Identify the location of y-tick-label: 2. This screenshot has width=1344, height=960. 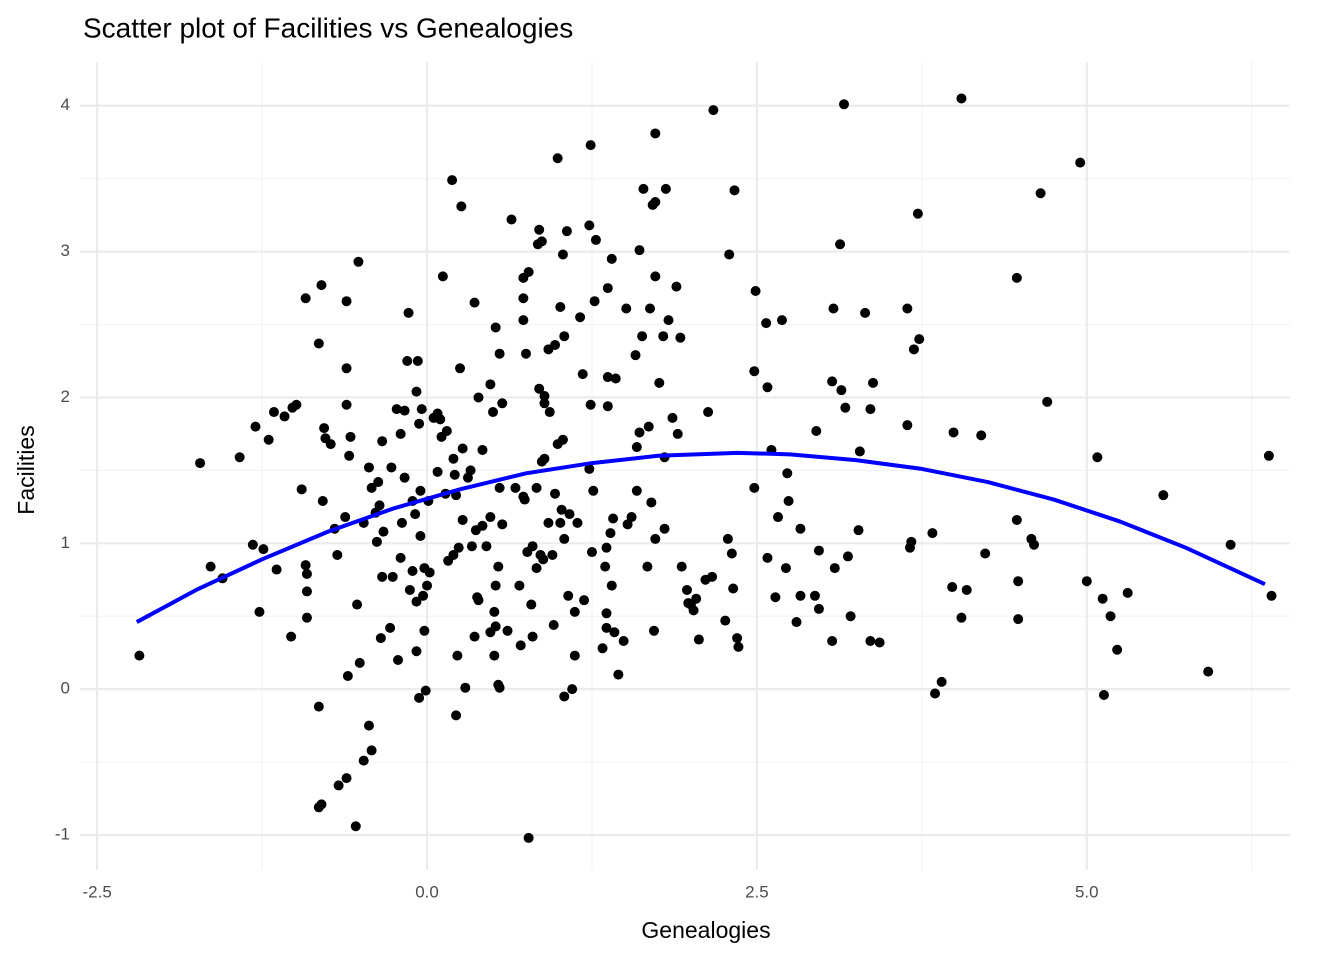
(65, 396).